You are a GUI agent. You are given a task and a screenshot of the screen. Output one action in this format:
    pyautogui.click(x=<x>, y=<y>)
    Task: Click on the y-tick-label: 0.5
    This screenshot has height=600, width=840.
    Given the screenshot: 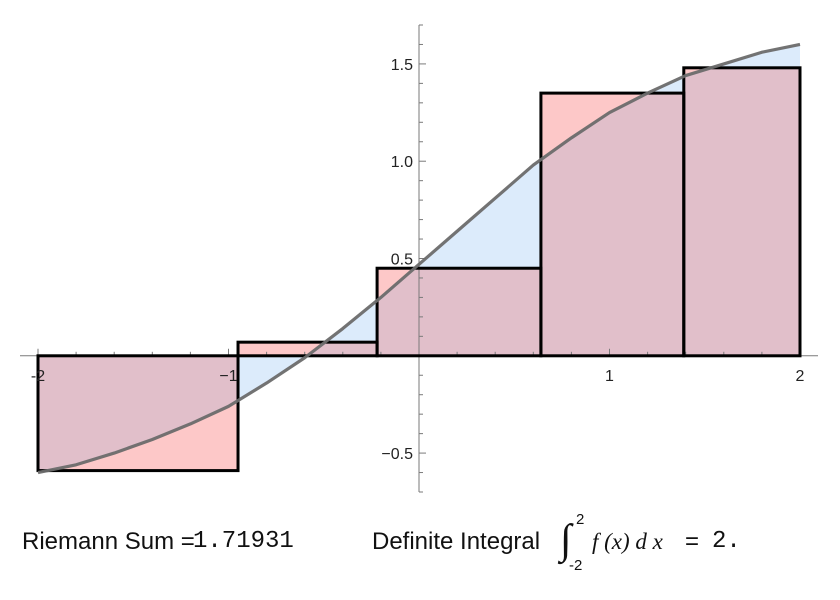 What is the action you would take?
    pyautogui.click(x=402, y=260)
    